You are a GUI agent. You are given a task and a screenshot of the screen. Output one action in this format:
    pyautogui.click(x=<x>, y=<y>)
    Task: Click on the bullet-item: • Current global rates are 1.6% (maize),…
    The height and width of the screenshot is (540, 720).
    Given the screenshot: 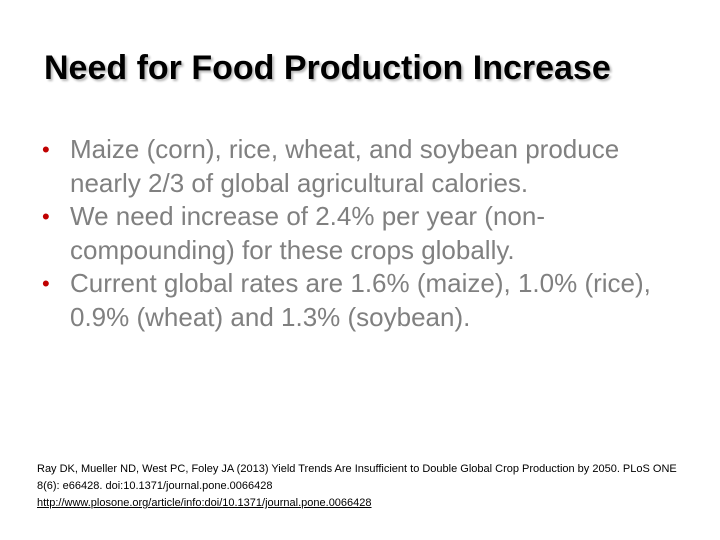 What is the action you would take?
    pyautogui.click(x=367, y=300)
    